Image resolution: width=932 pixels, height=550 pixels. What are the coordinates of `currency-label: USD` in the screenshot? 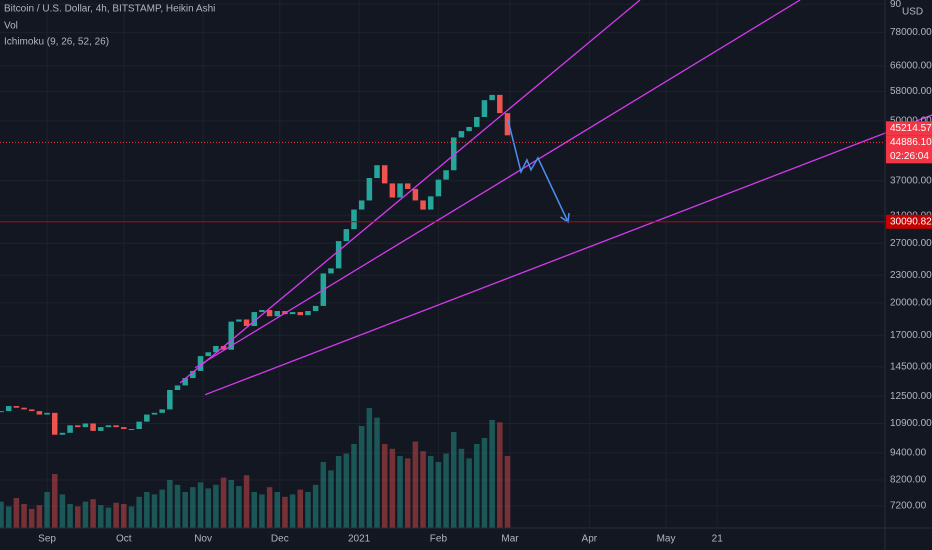 It's located at (912, 12).